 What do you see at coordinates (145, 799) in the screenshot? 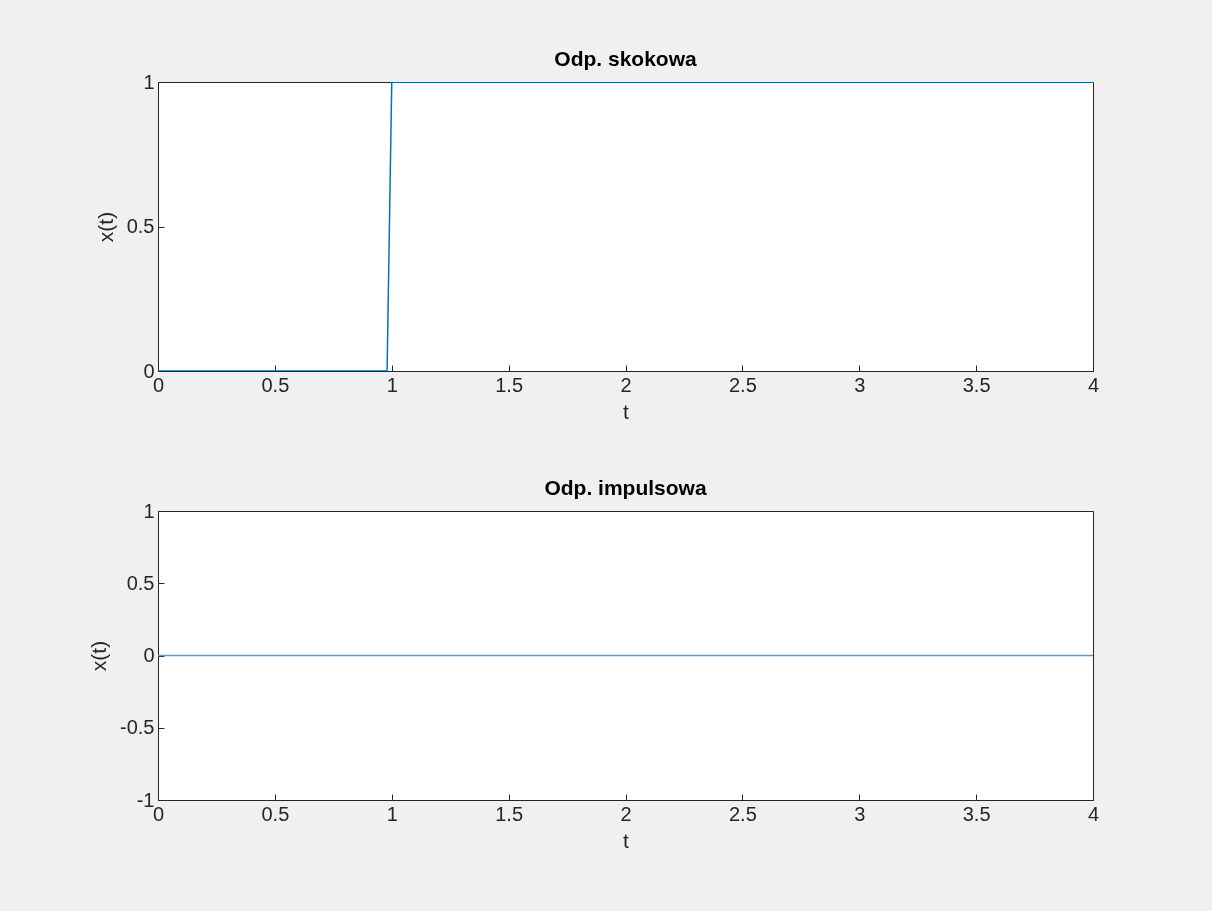
I see `y-tick-label: -1` at bounding box center [145, 799].